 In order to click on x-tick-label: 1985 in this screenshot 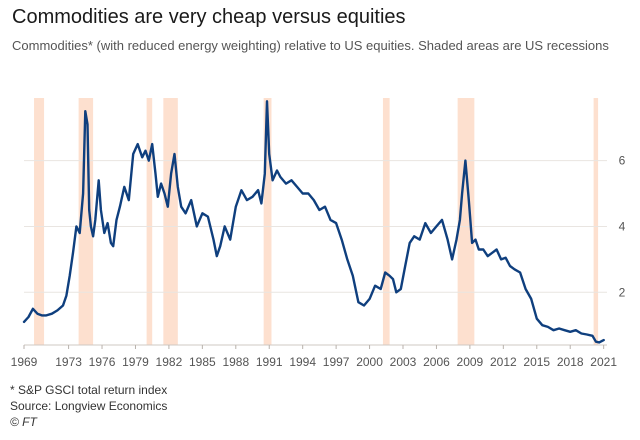, I will do `click(202, 362)`.